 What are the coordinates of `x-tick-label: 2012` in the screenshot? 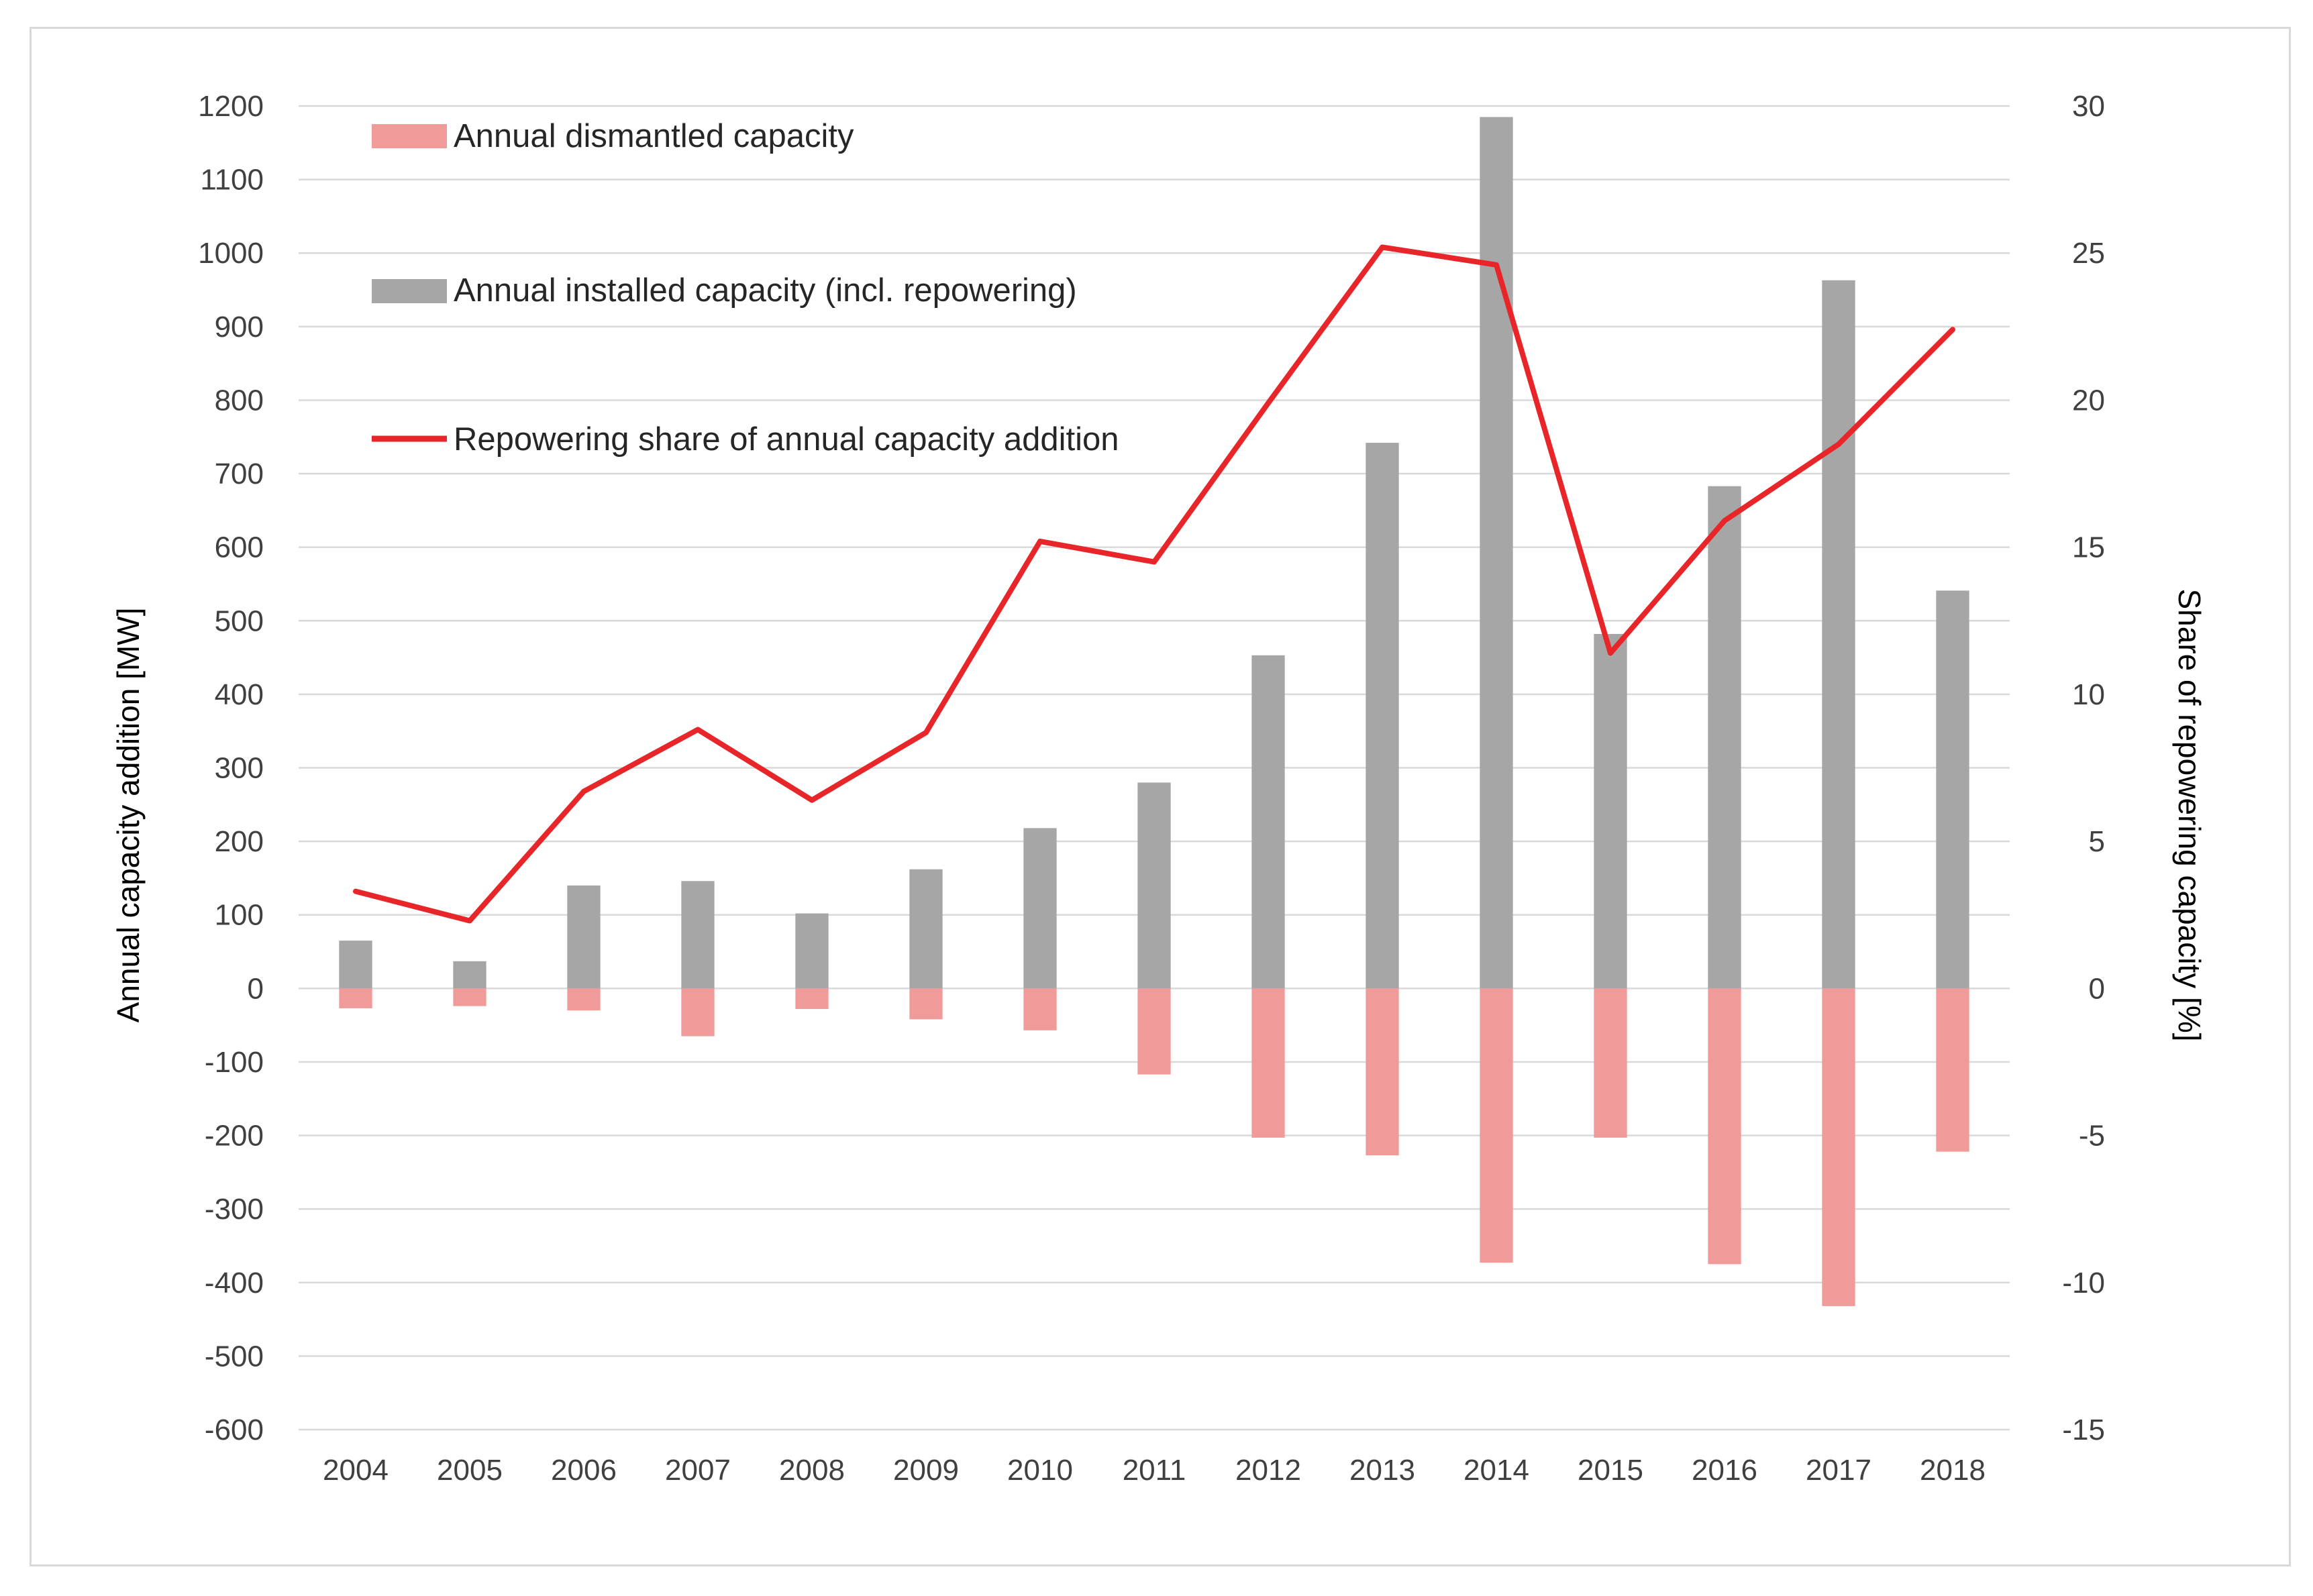 It's located at (1268, 1471).